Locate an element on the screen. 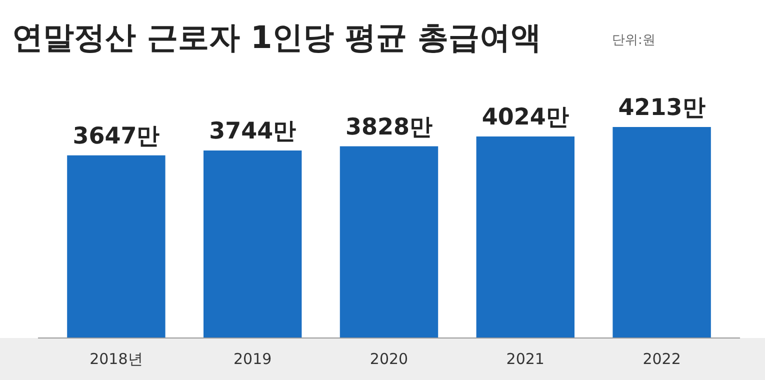 This screenshot has height=380, width=765. data-label: 3647만 is located at coordinates (116, 136).